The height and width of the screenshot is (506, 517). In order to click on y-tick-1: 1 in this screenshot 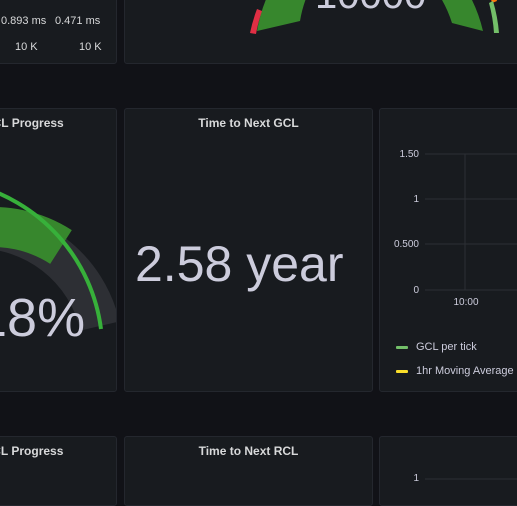, I will do `click(416, 199)`.